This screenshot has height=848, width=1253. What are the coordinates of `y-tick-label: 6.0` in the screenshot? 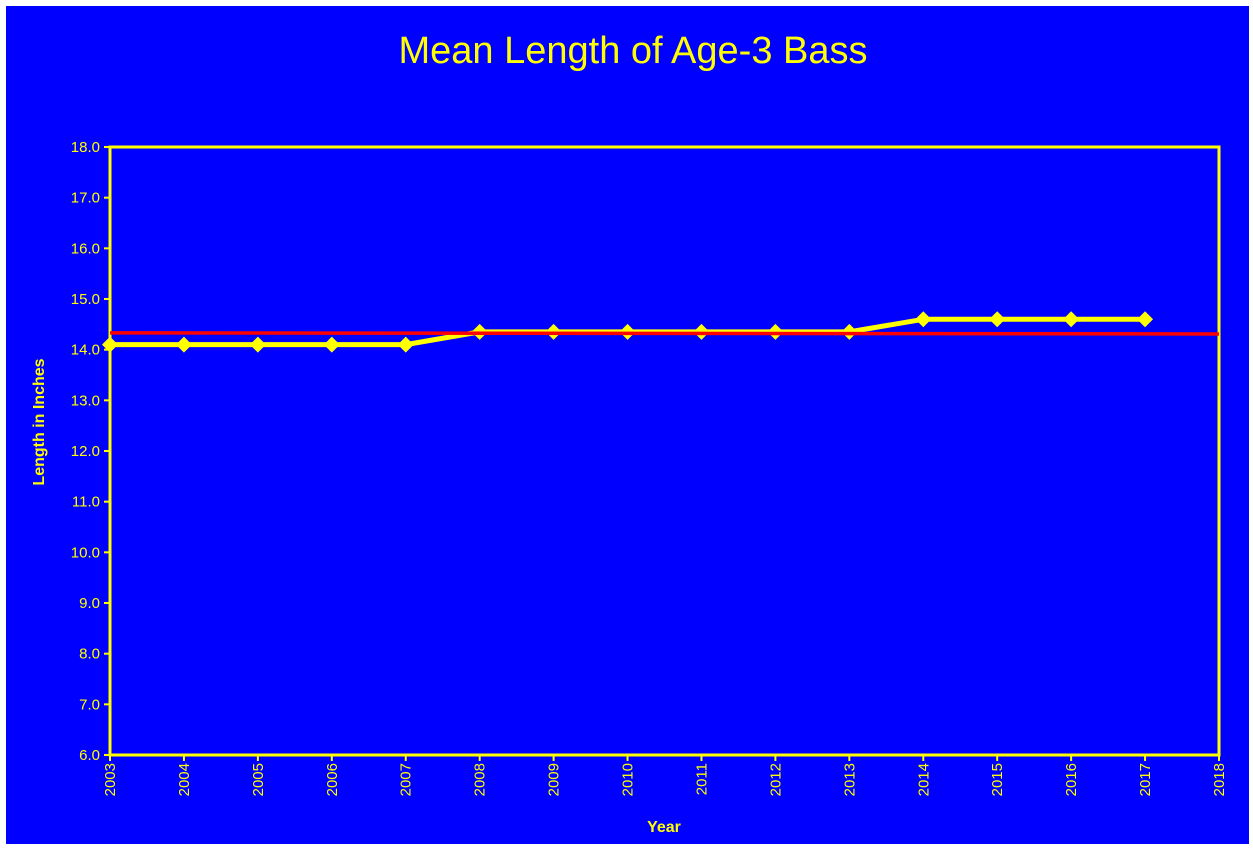 It's located at (89, 755).